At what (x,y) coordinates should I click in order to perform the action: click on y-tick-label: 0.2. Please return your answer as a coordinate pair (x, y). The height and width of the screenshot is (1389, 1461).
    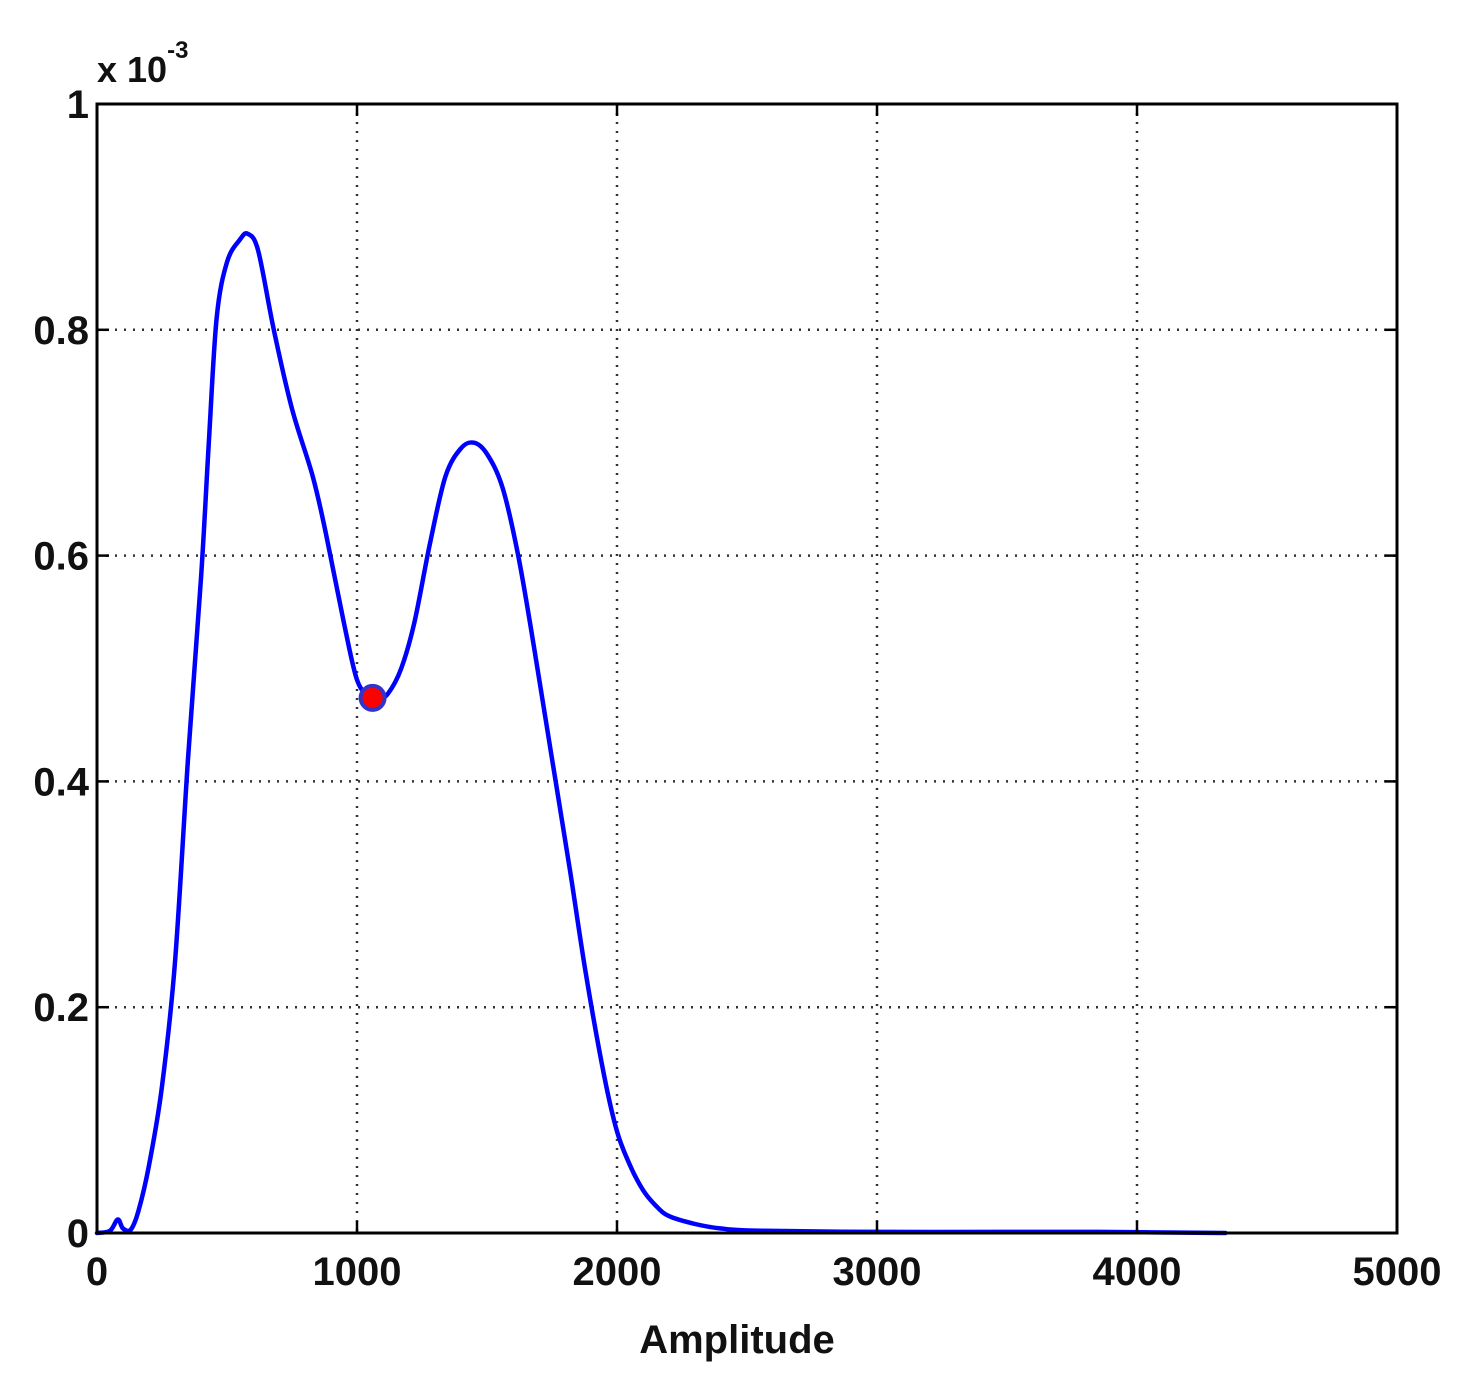
    Looking at the image, I should click on (61, 1008).